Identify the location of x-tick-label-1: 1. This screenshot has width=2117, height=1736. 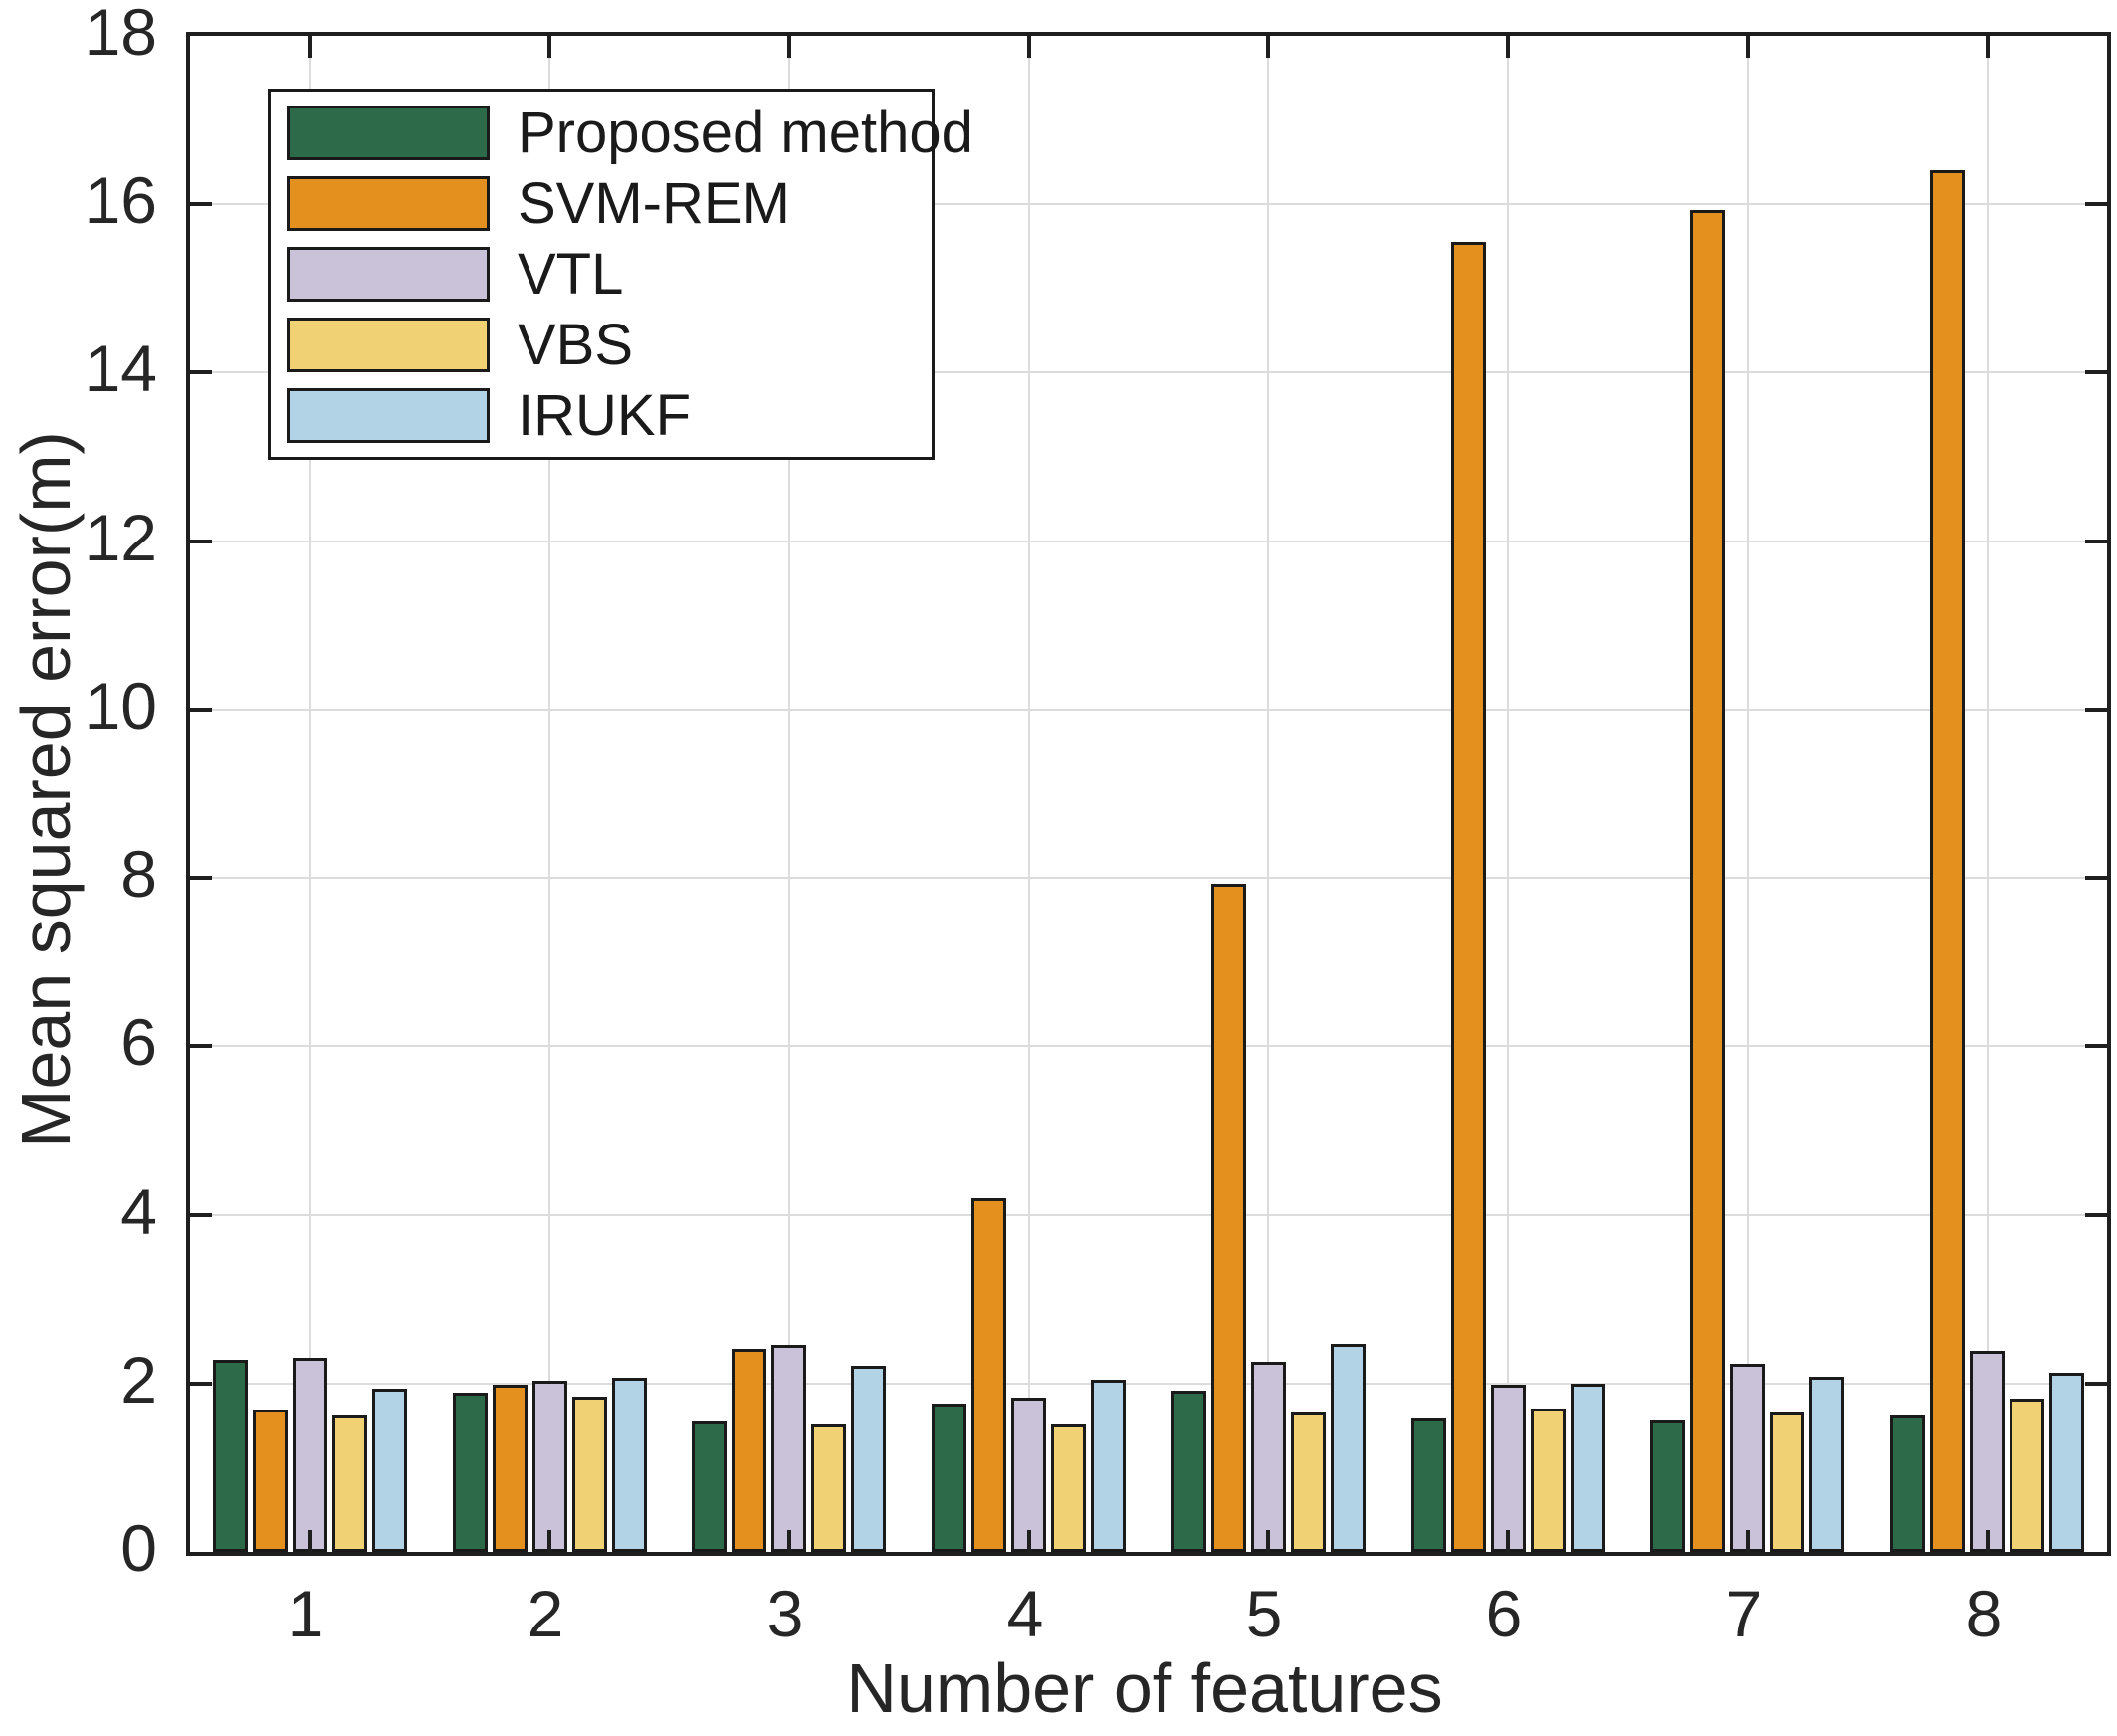
(305, 1613).